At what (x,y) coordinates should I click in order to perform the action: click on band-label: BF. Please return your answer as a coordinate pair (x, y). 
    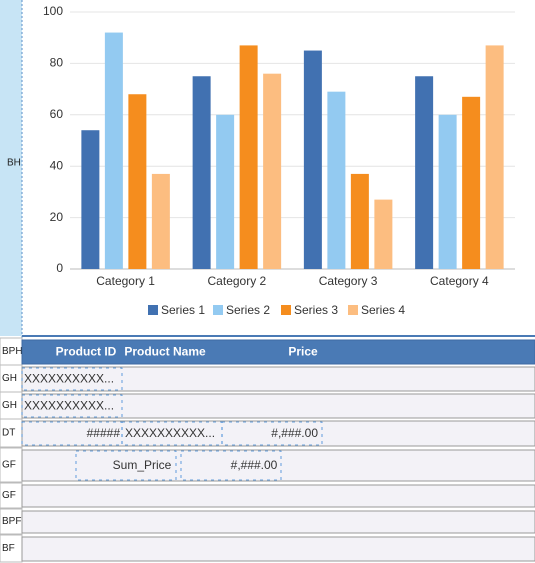
    Looking at the image, I should click on (8, 548).